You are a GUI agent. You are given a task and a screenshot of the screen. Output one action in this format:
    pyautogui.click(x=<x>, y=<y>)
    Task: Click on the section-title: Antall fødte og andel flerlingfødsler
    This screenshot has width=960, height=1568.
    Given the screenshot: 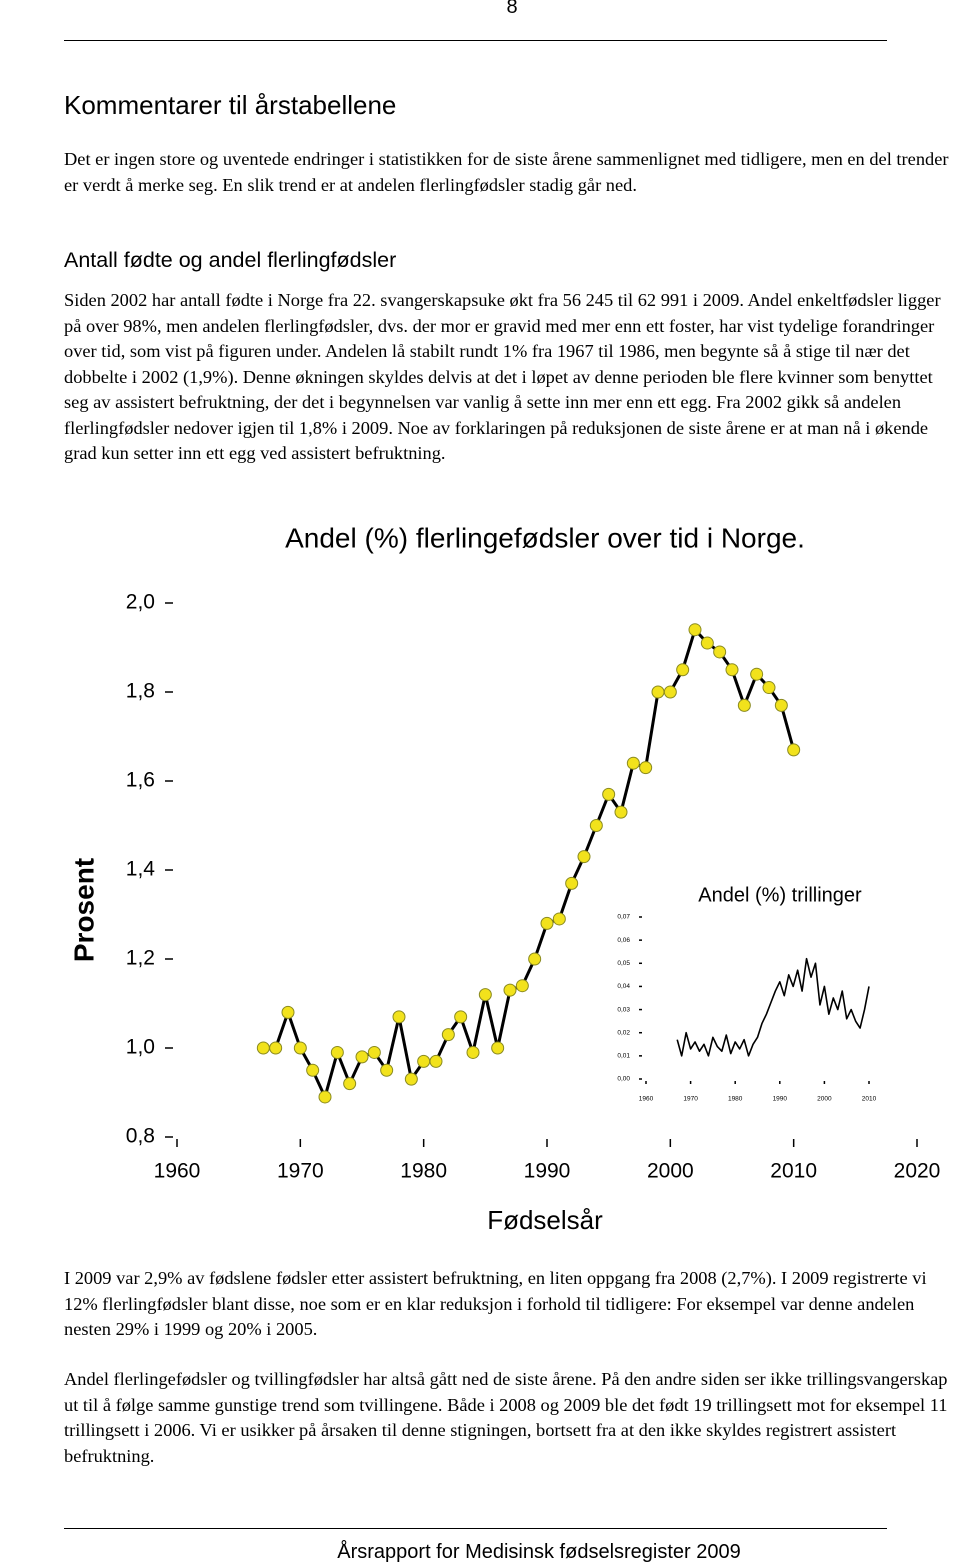 What is the action you would take?
    pyautogui.click(x=230, y=260)
    